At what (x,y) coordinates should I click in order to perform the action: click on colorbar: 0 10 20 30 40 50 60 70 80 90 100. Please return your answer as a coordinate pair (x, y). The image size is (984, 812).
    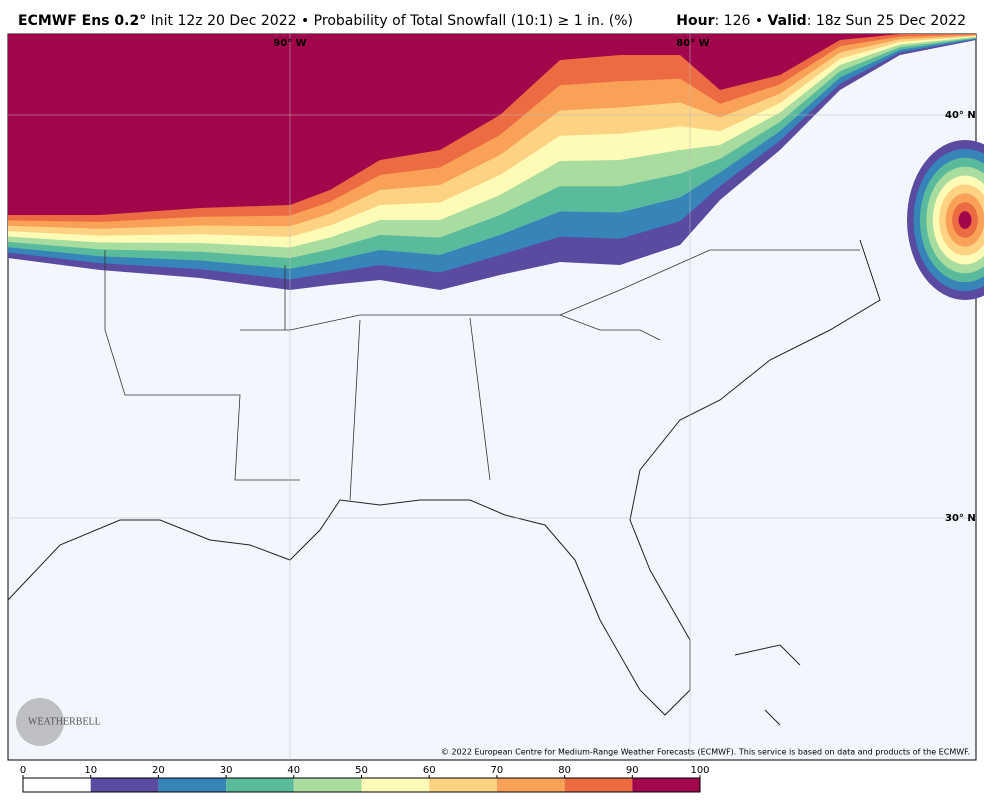
    Looking at the image, I should click on (365, 779).